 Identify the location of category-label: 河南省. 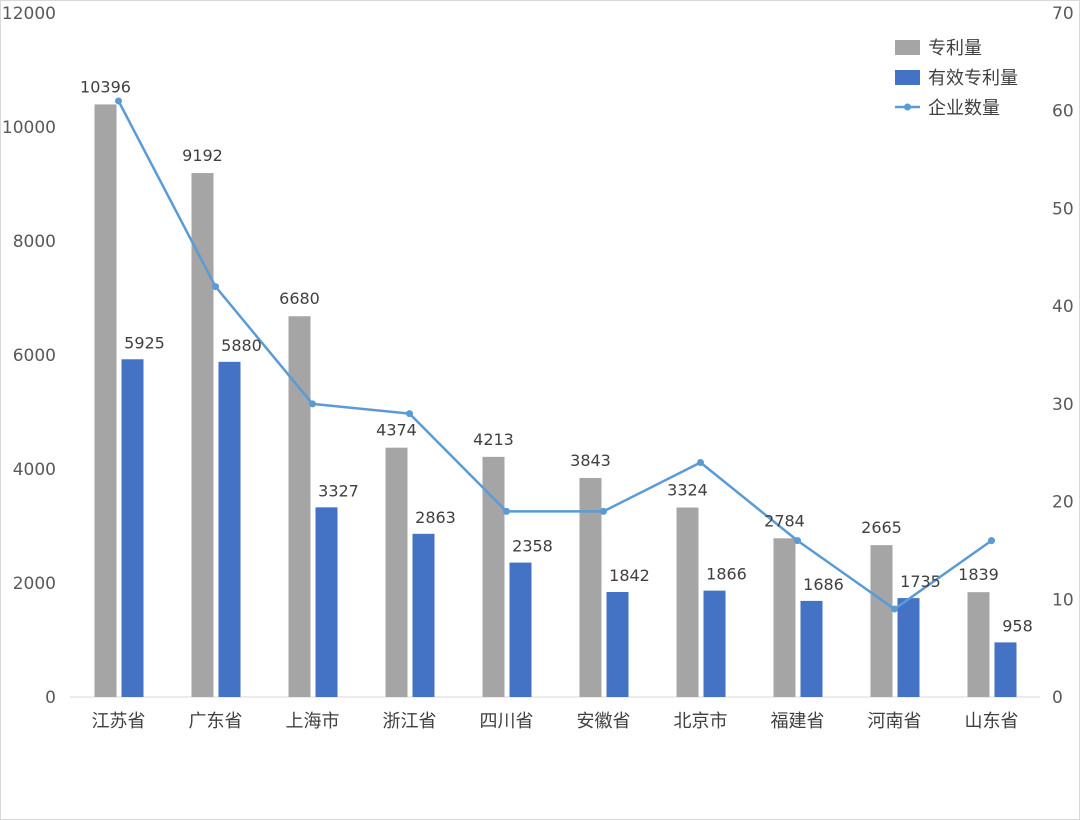
(895, 721).